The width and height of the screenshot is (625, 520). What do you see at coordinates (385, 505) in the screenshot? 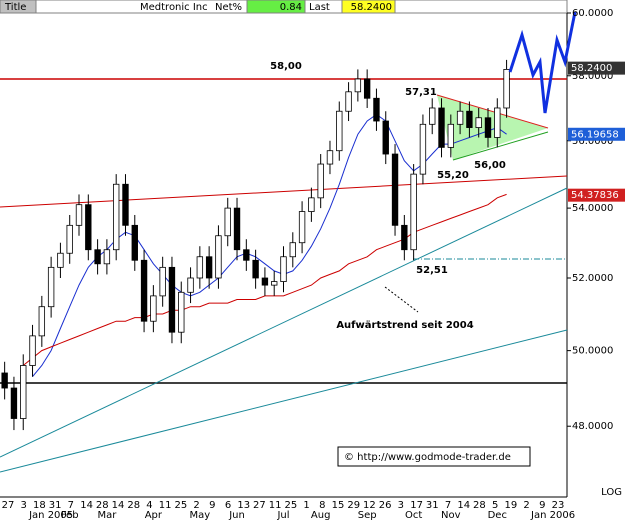
I see `x-day-label: 26` at bounding box center [385, 505].